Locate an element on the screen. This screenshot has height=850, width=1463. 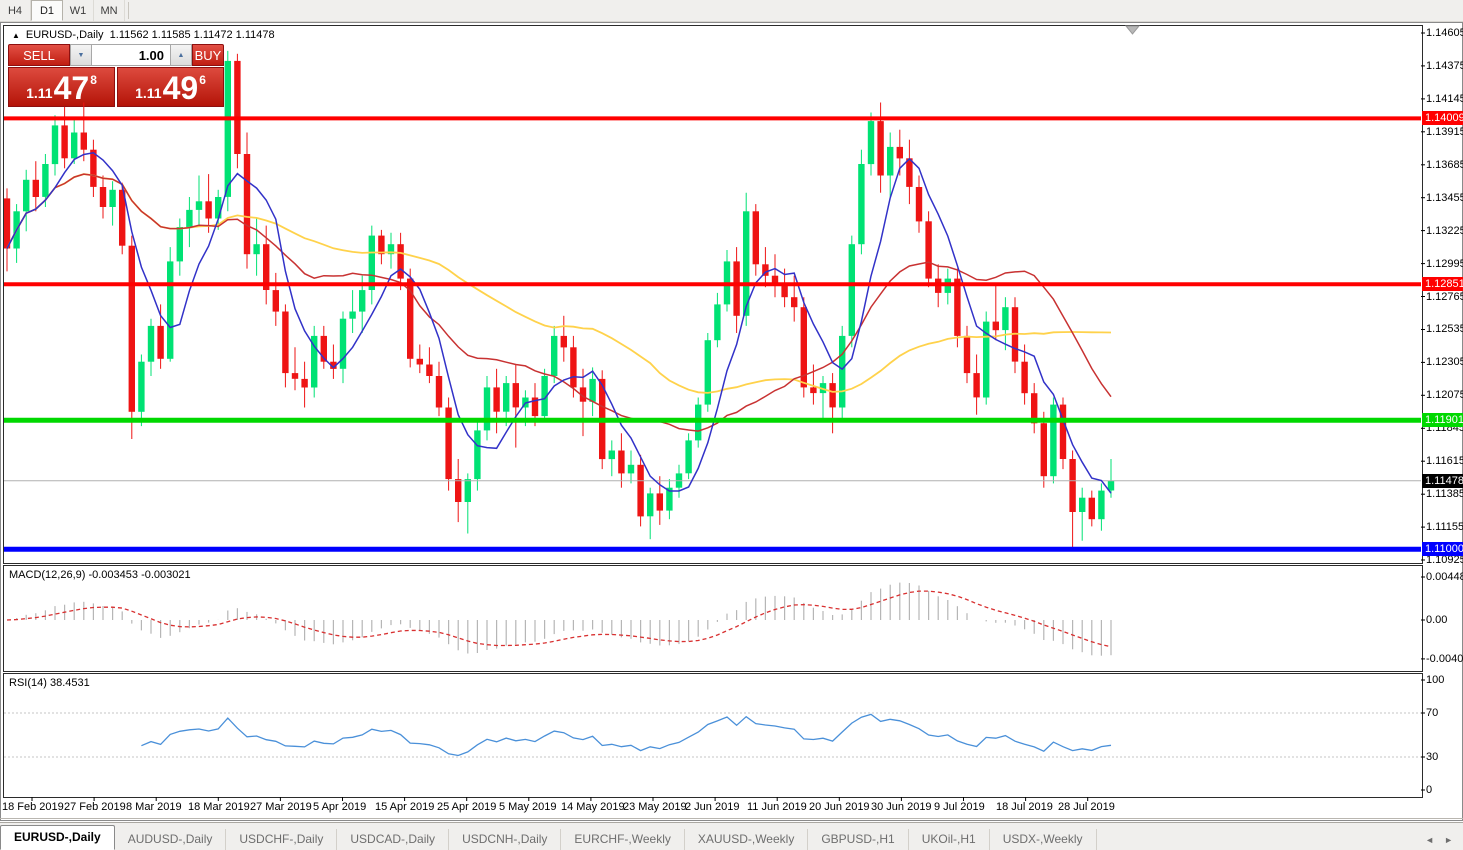
symbol-tab-EURCHF-Weekly: EURCHF-,Weekly is located at coordinates (623, 839).